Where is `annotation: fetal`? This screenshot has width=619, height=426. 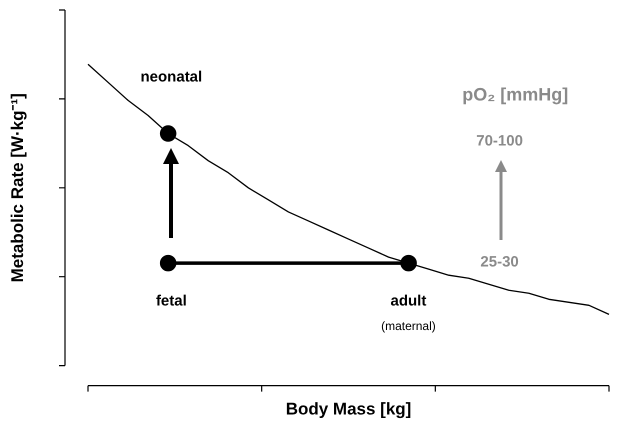
annotation: fetal is located at coordinates (171, 301).